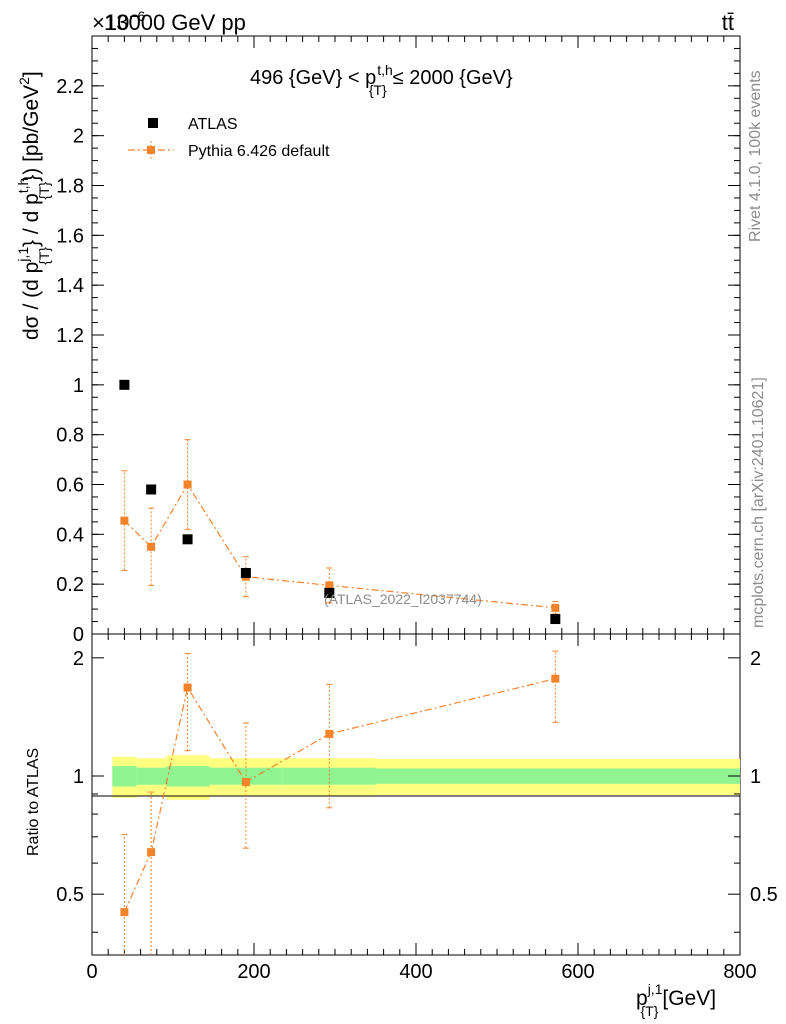  What do you see at coordinates (676, 1000) in the screenshot?
I see `x-axis-label: pj,1 {T}[GeV]` at bounding box center [676, 1000].